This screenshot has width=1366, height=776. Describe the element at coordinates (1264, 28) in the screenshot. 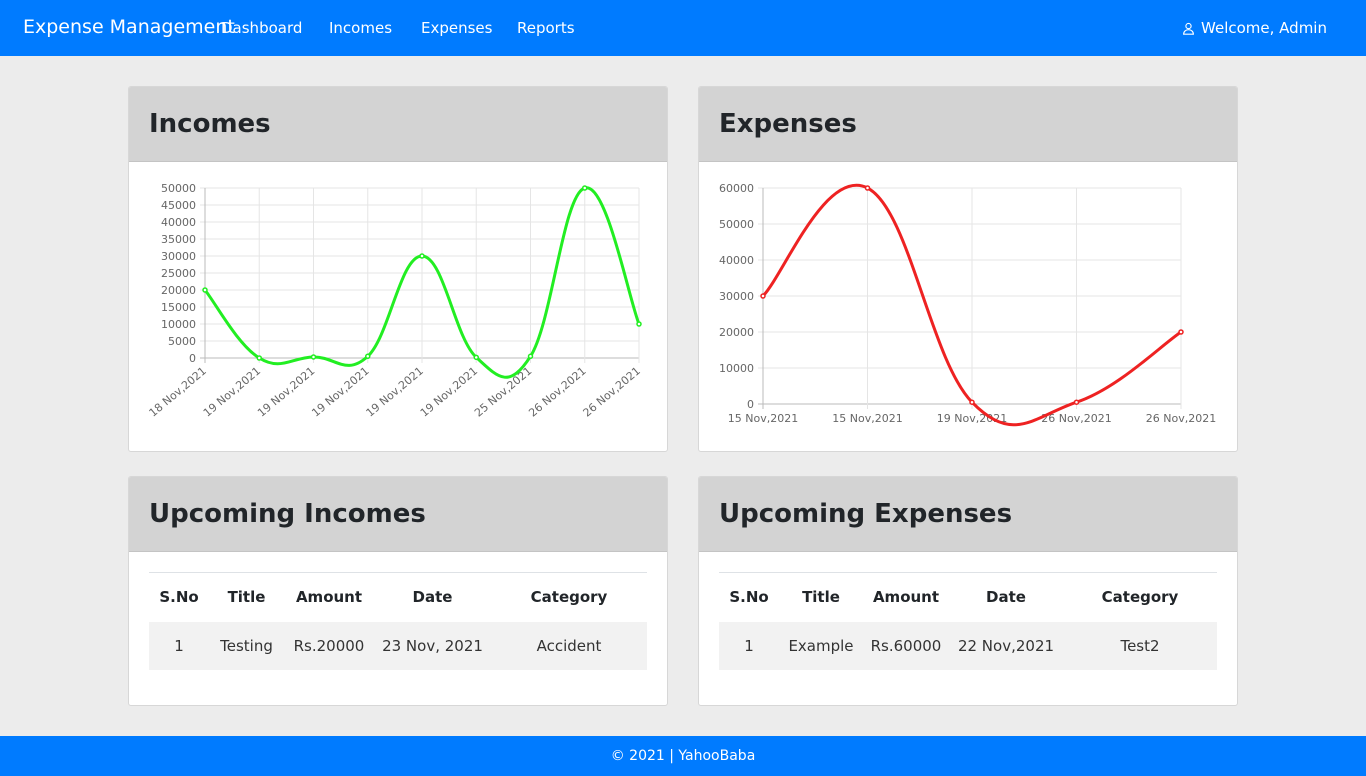

I see `welcome-text: Welcome, Admin` at that location.